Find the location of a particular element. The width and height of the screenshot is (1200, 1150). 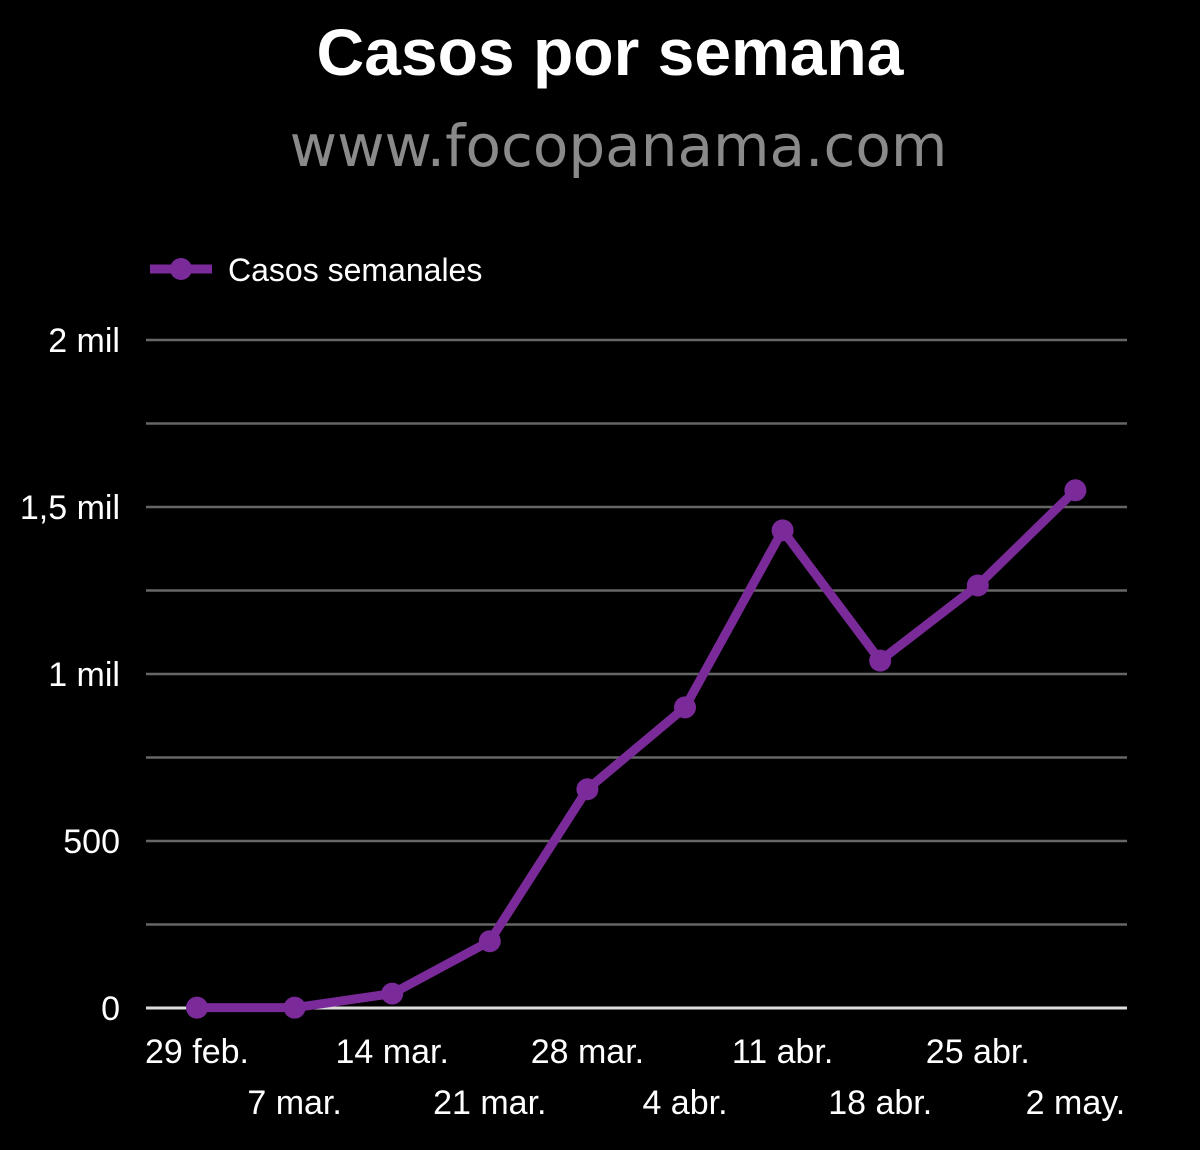

y-tick-label: 2 mil is located at coordinates (84, 341).